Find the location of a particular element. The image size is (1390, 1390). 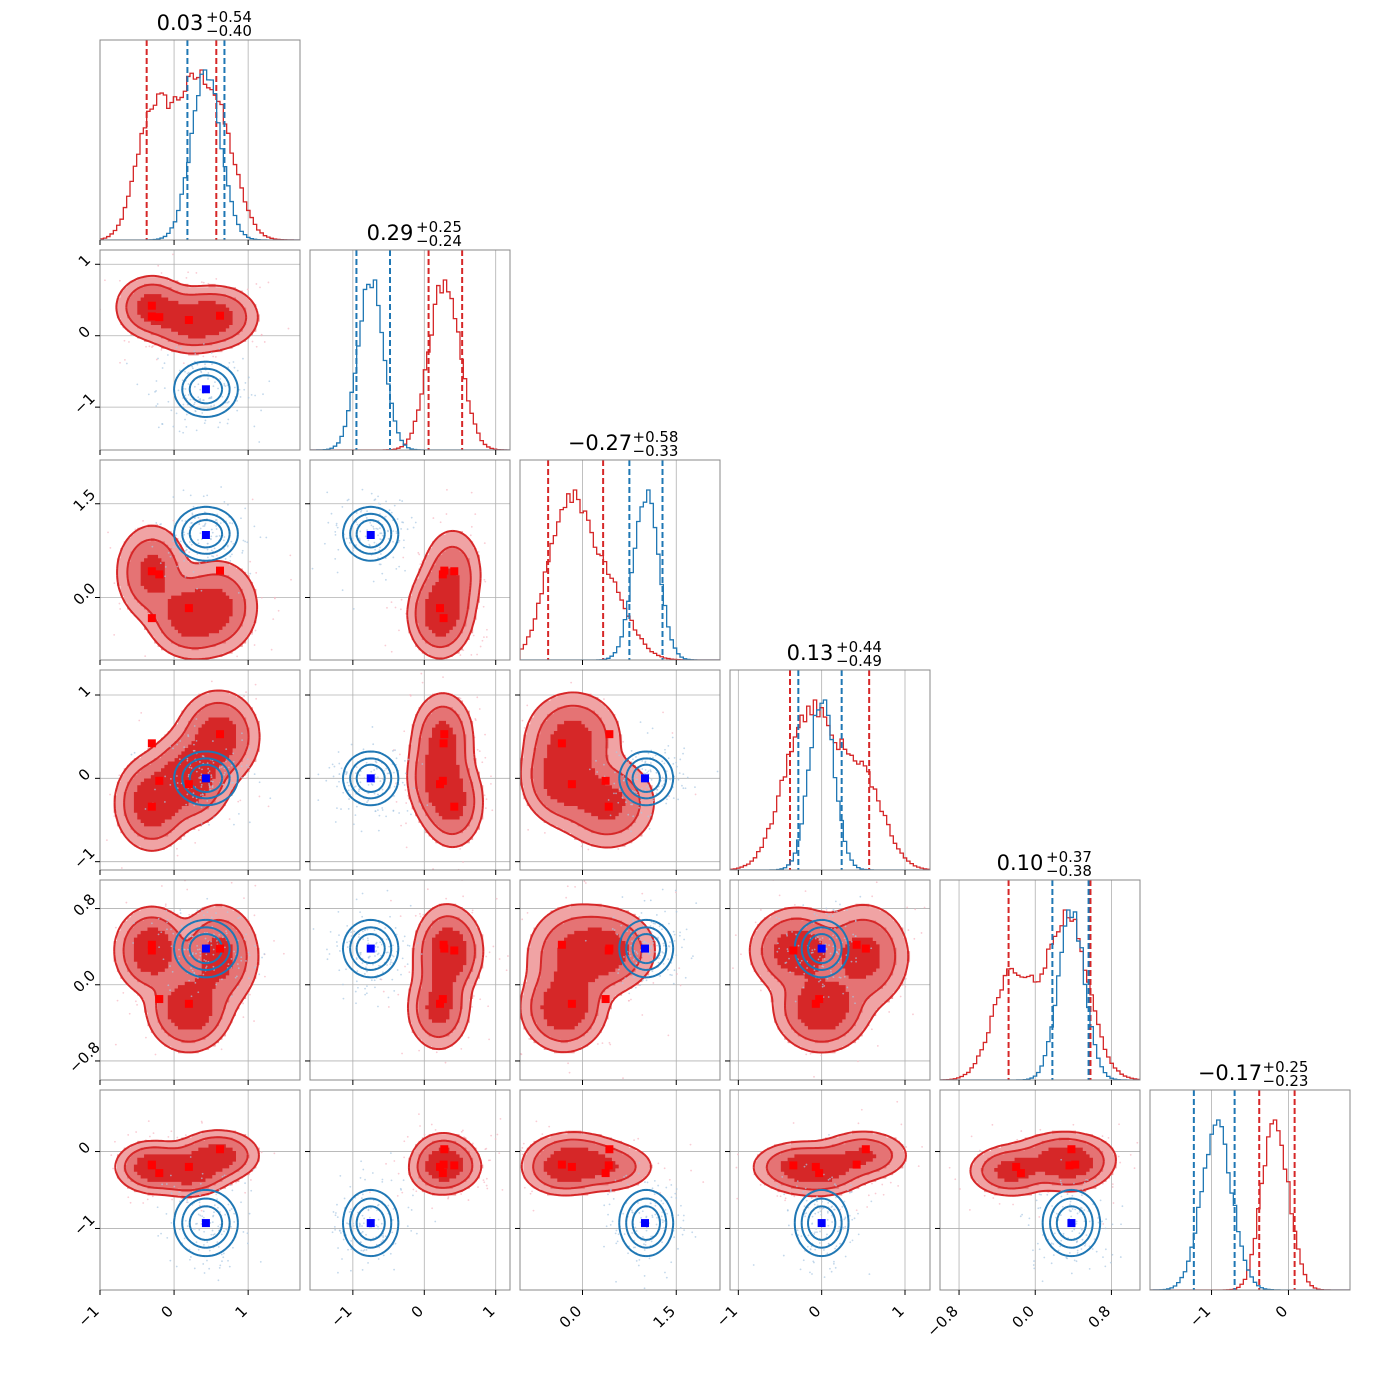

y-tick-label: −0.8 is located at coordinates (84, 1057).